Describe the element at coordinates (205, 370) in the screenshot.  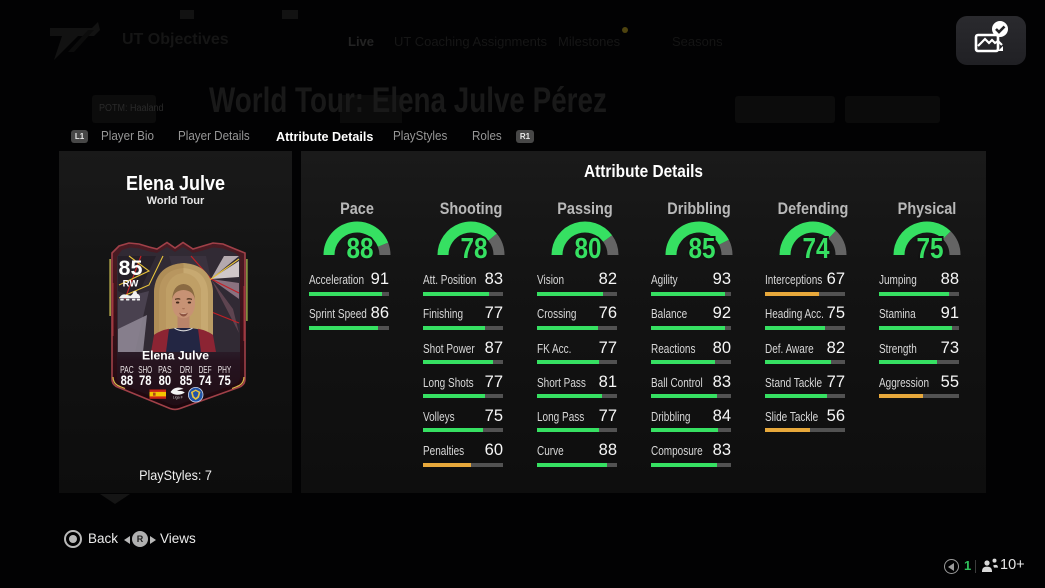
I see `svg-text: DEF` at that location.